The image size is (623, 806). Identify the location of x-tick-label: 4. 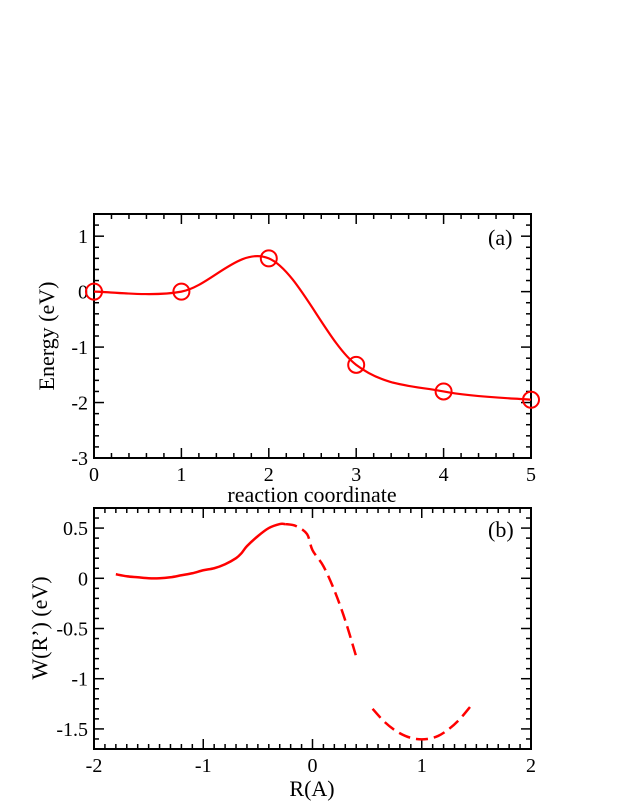
(444, 475).